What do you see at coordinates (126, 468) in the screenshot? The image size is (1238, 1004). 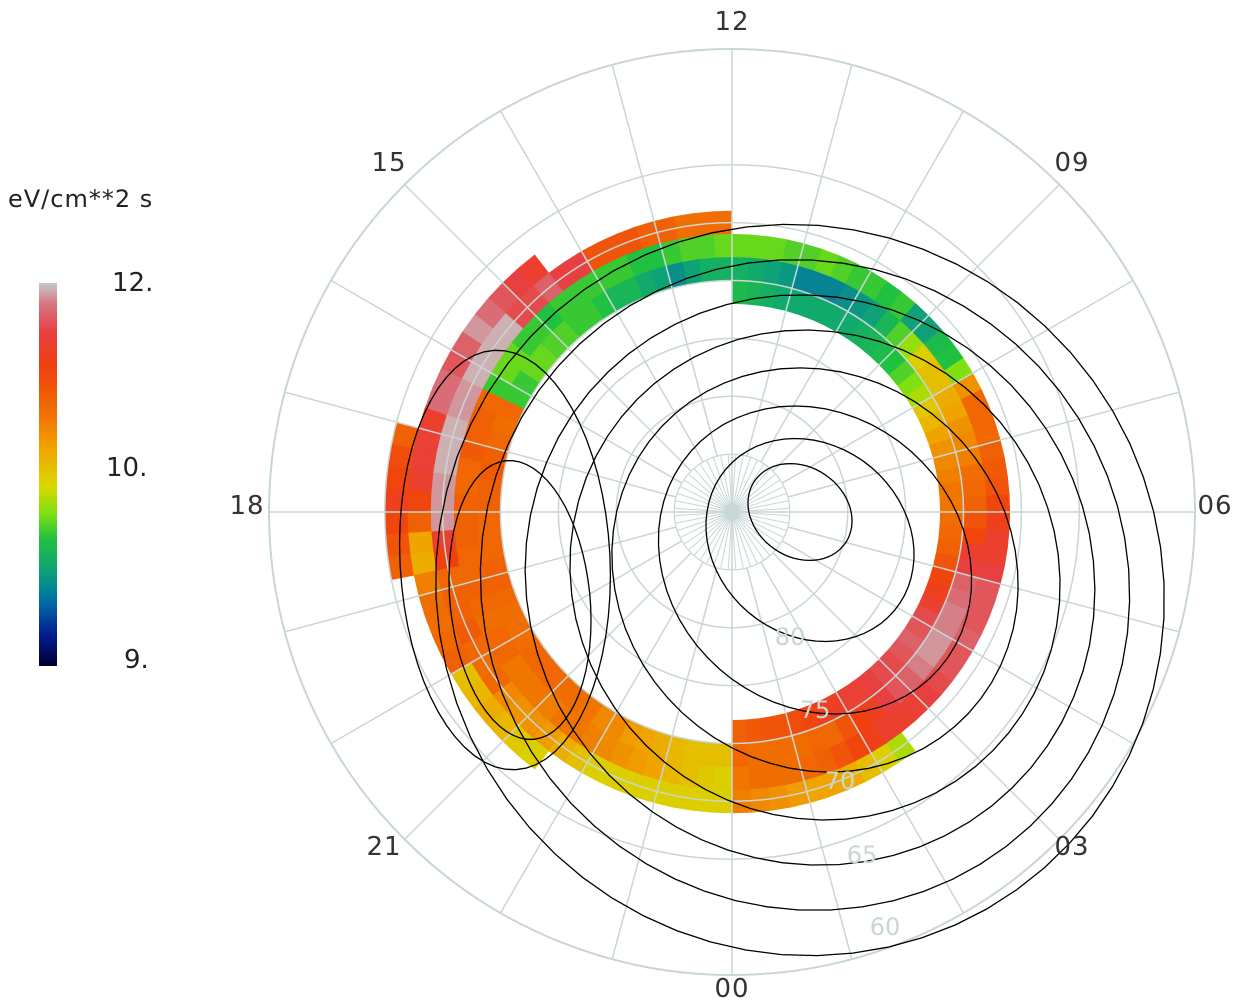 I see `colorbar-tick-mid: 10.` at bounding box center [126, 468].